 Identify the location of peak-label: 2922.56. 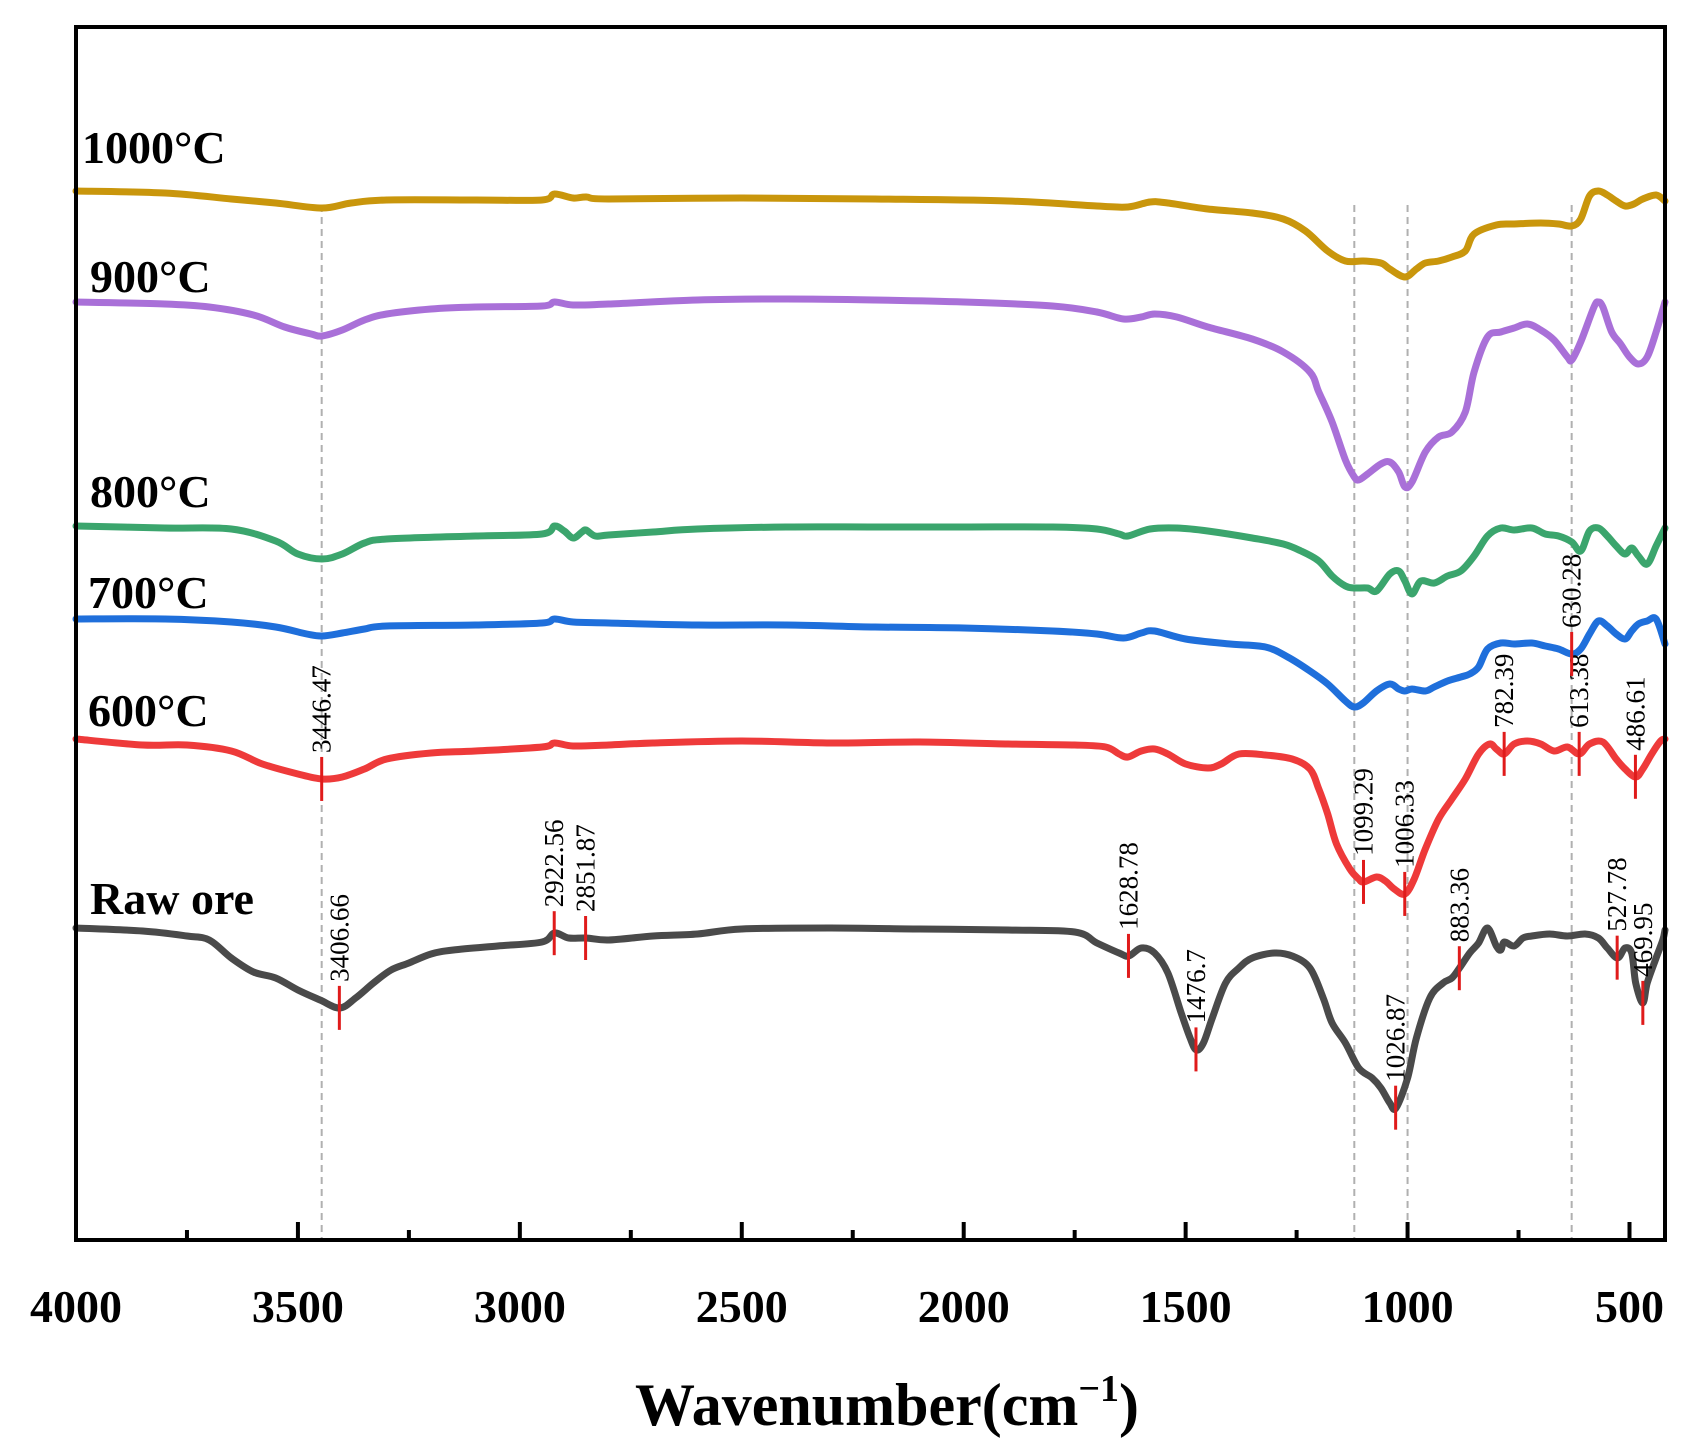
(554, 863).